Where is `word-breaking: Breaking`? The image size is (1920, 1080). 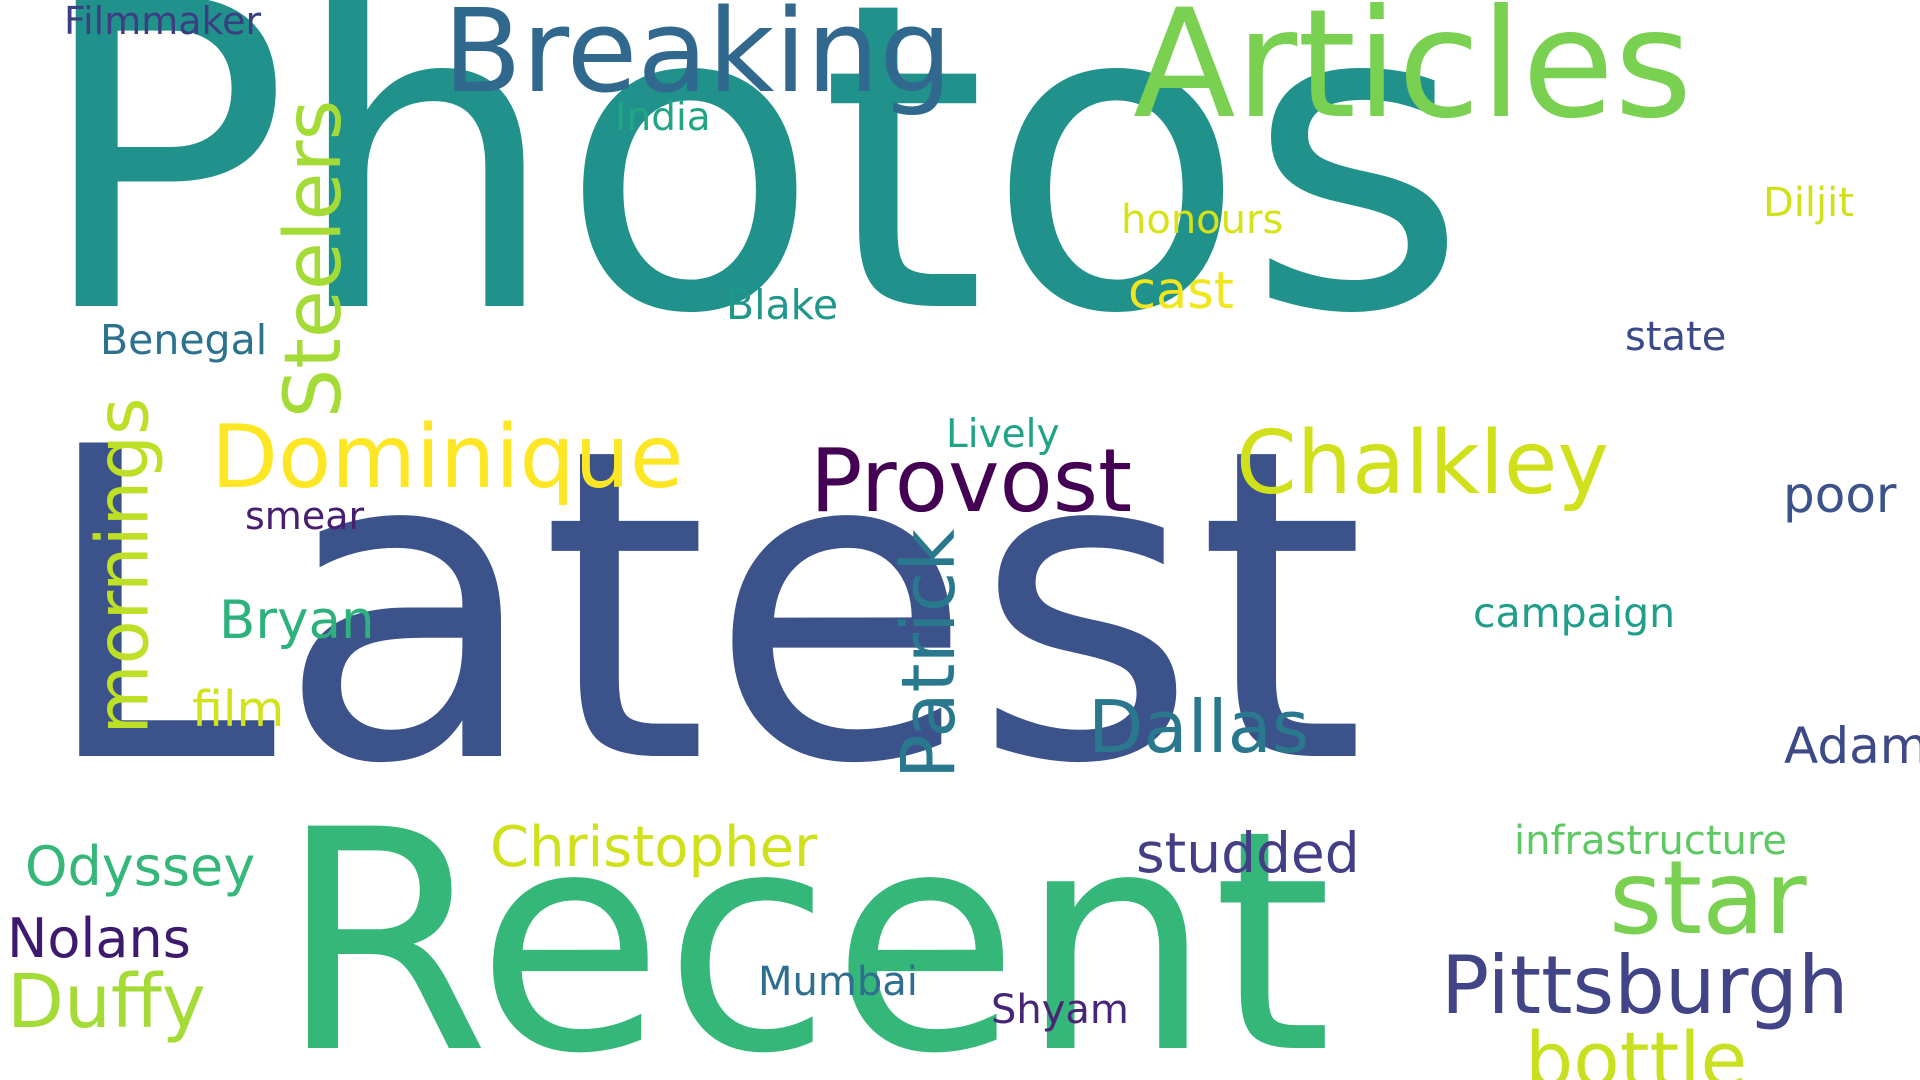
word-breaking: Breaking is located at coordinates (698, 59).